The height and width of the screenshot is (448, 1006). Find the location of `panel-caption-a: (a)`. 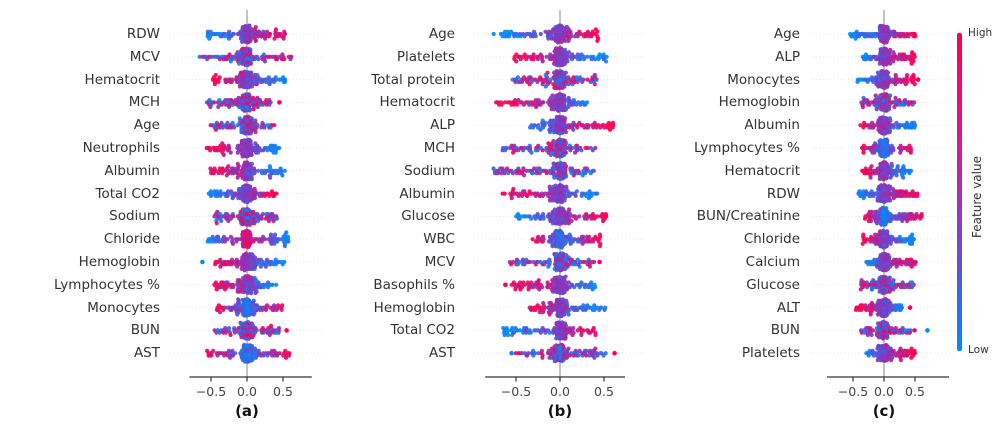

panel-caption-a: (a) is located at coordinates (247, 411).